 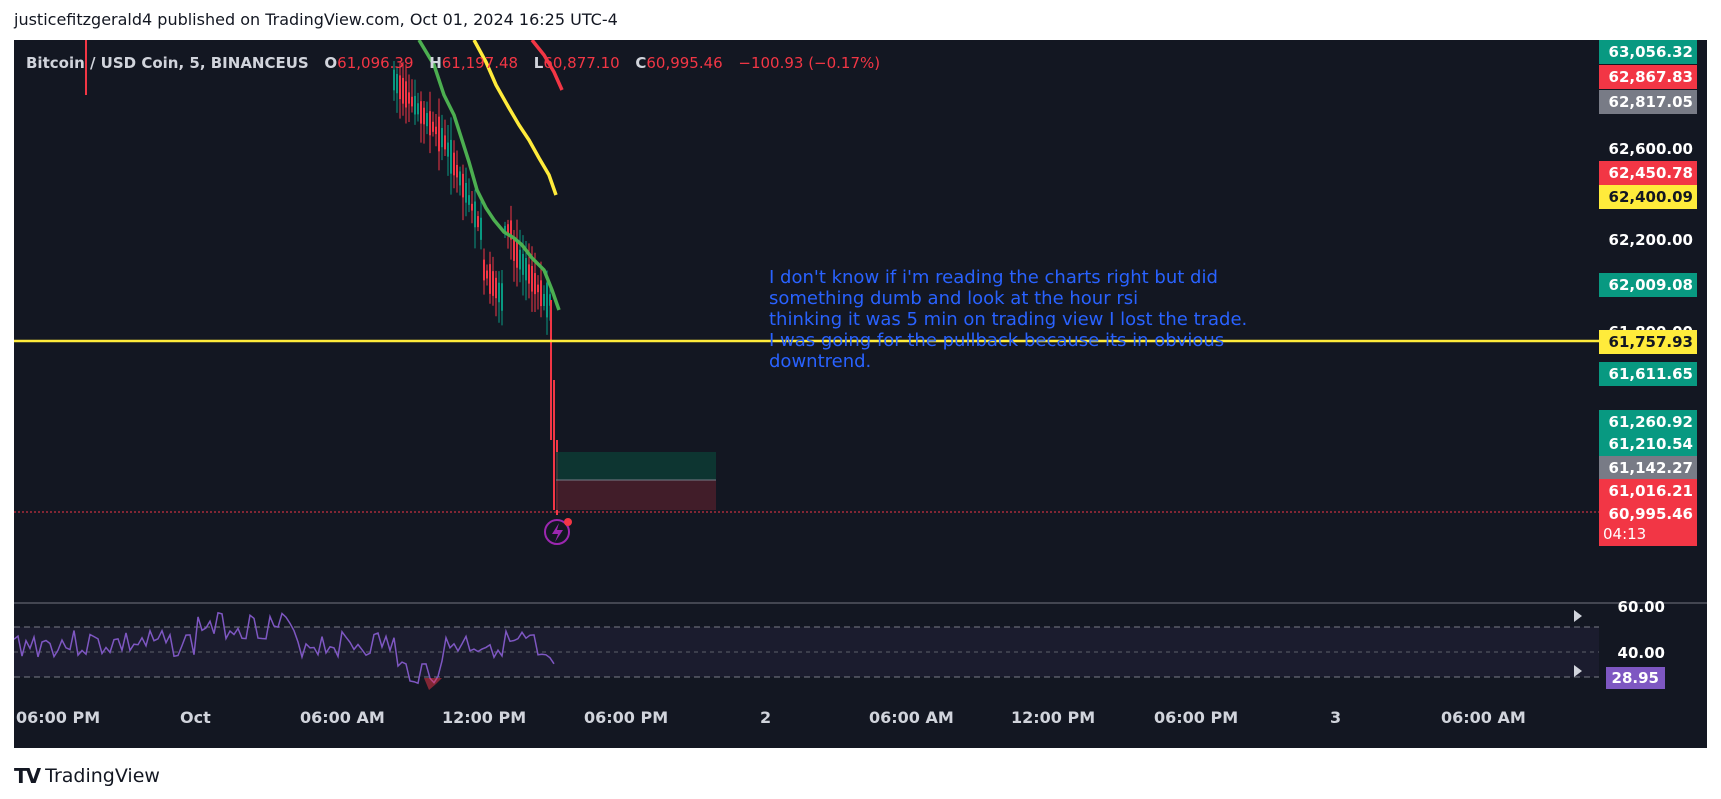 I want to click on close-value: 60,995.46, so click(x=684, y=63).